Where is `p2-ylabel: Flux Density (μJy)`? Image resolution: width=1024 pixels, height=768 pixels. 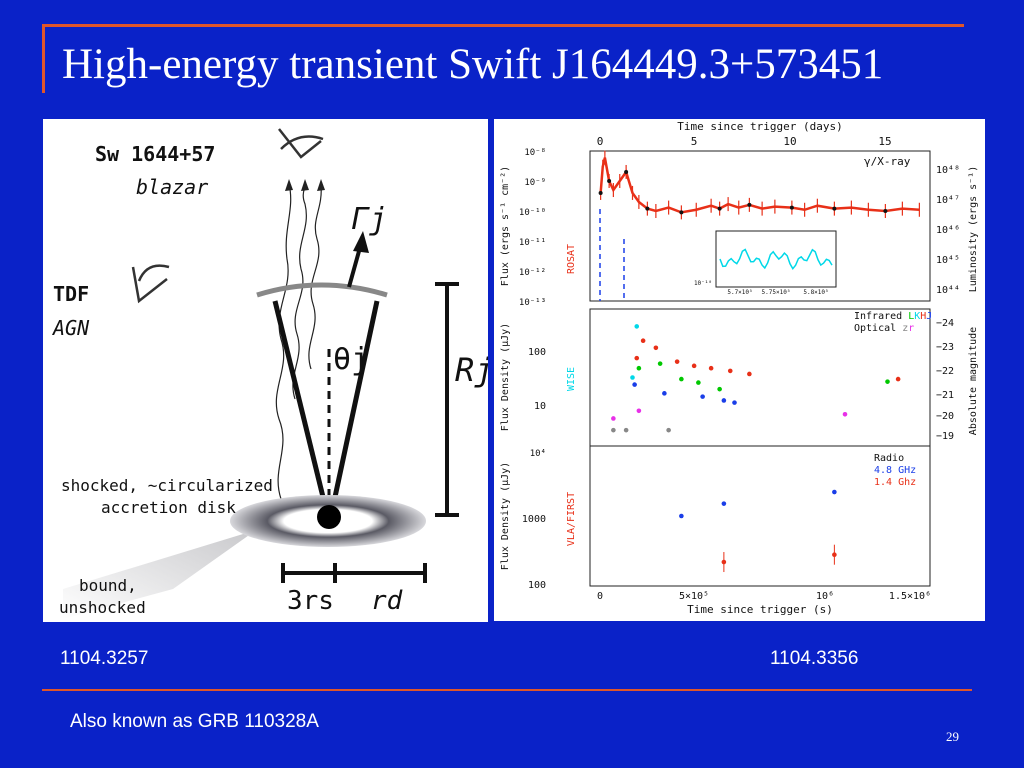
p2-ylabel: Flux Density (μJy) is located at coordinates (505, 377).